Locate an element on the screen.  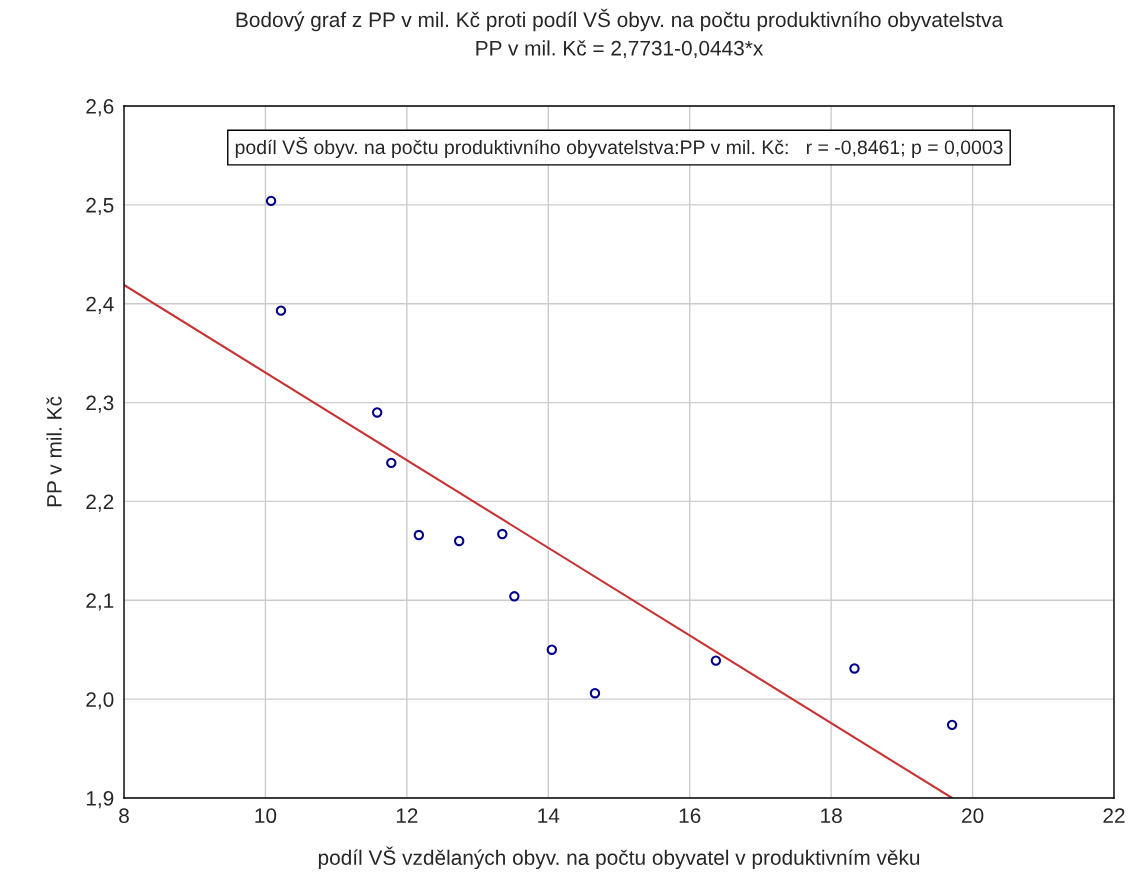
y-tick-label: 2,3 is located at coordinates (100, 404).